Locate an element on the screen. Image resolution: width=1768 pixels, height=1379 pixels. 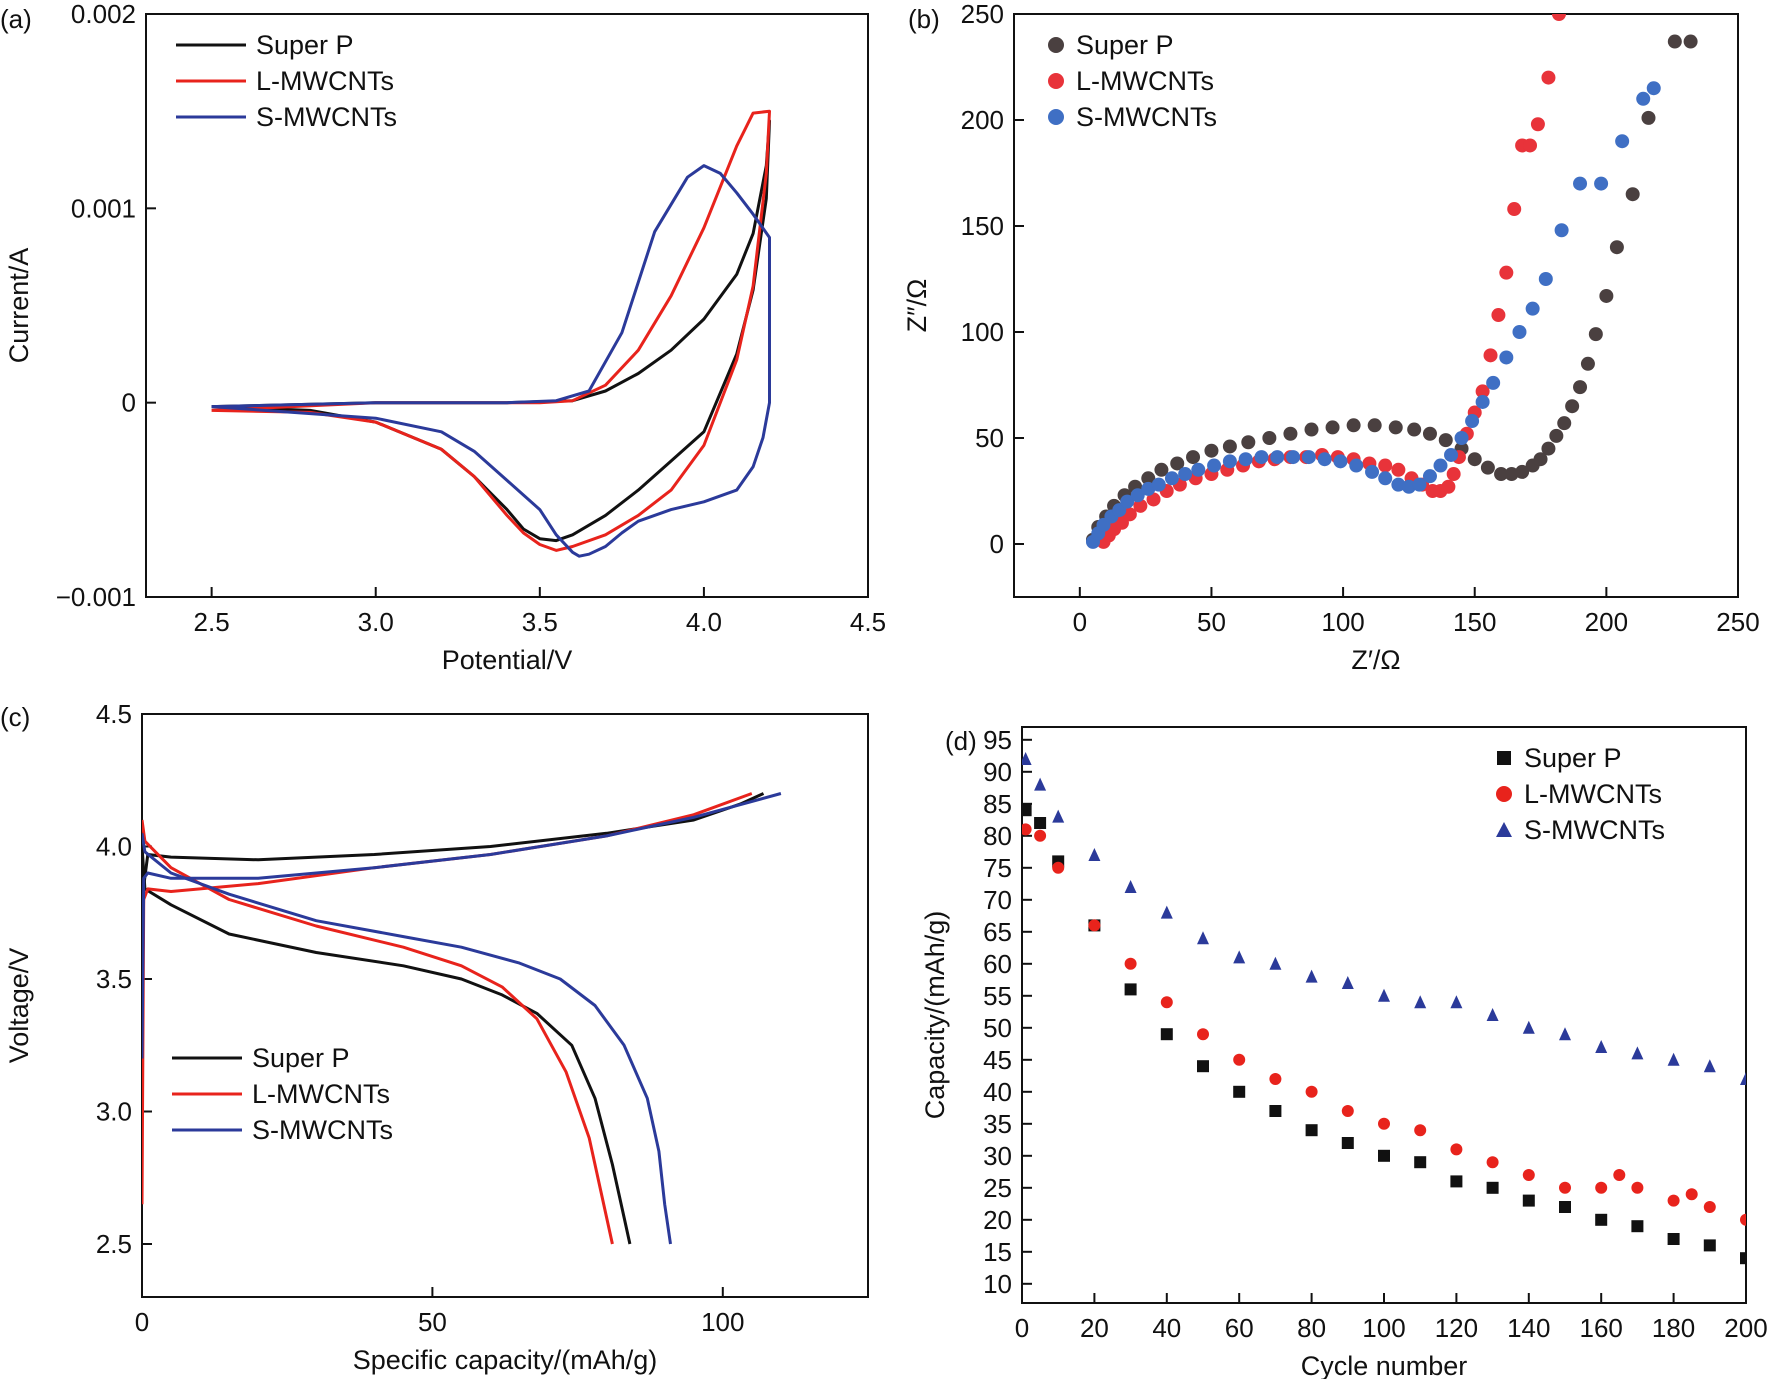
x-axis-label: Potential/V is located at coordinates (507, 660).